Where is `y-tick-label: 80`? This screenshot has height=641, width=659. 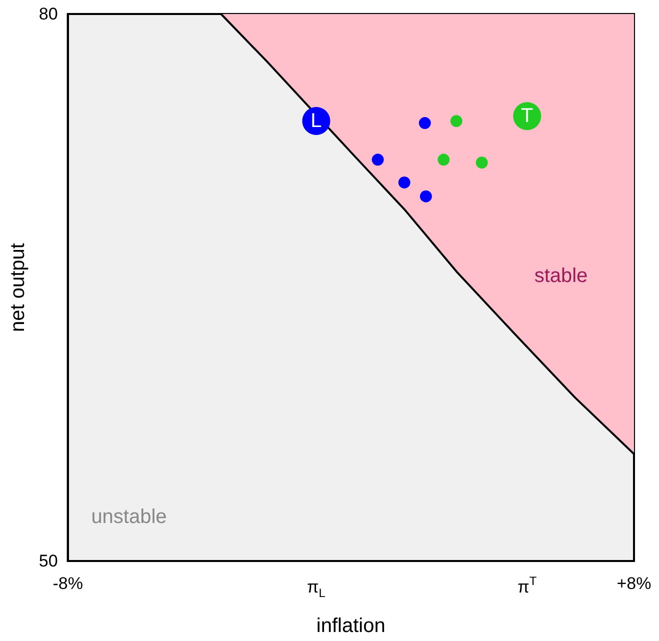
y-tick-label: 80 is located at coordinates (48, 14).